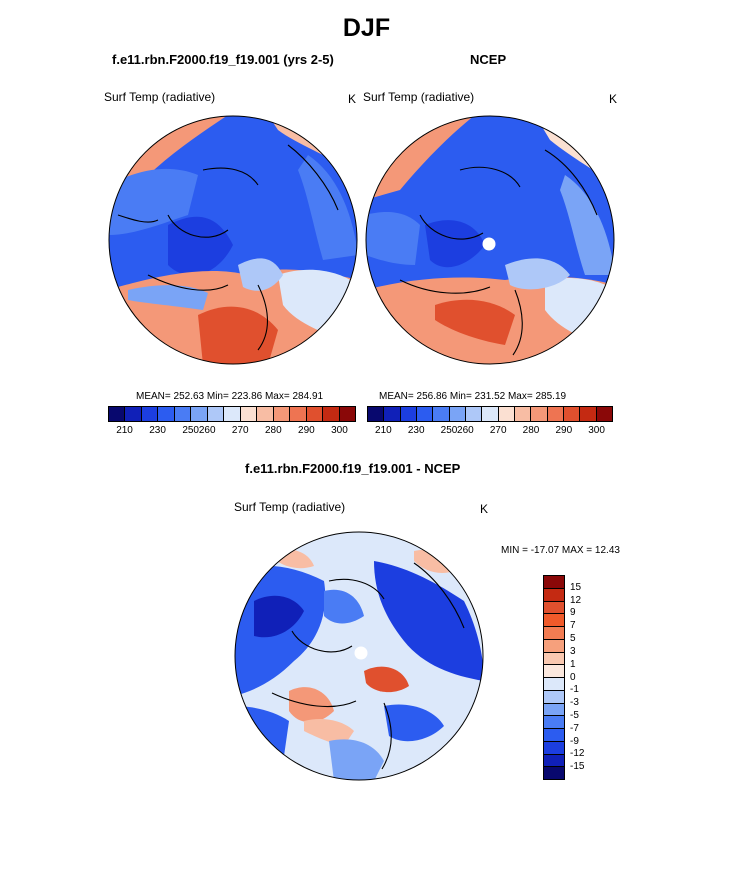 This screenshot has width=733, height=882. Describe the element at coordinates (574, 715) in the screenshot. I see `colorbar-tick-label: -5` at that location.